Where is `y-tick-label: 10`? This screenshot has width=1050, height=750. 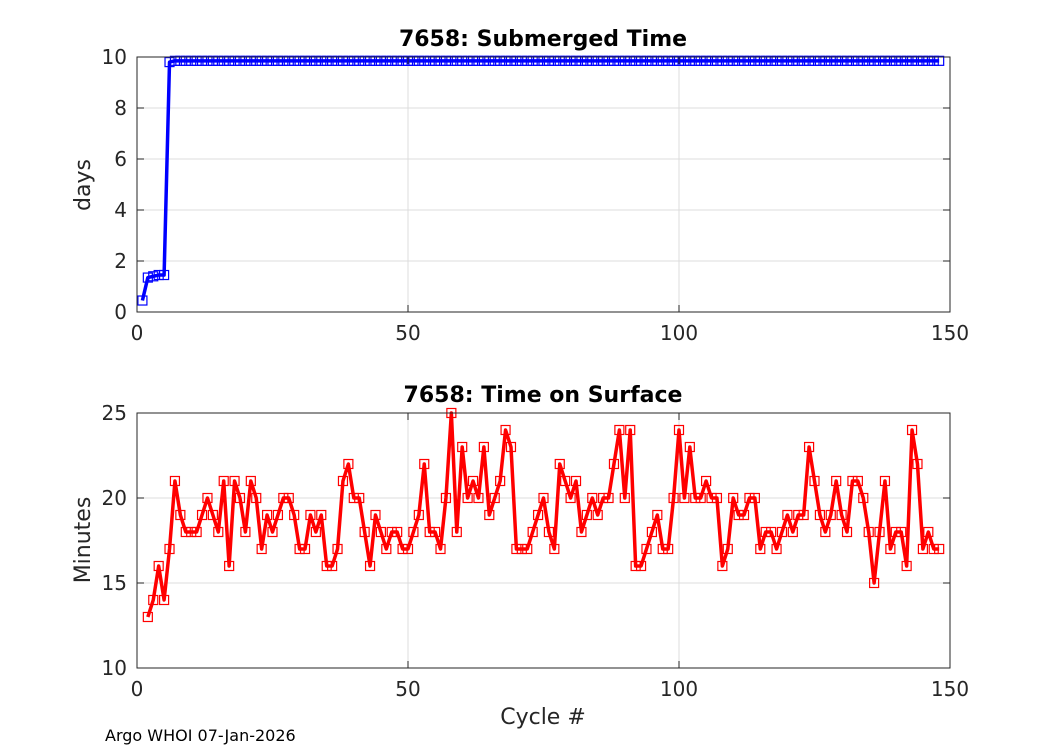 y-tick-label: 10 is located at coordinates (114, 57).